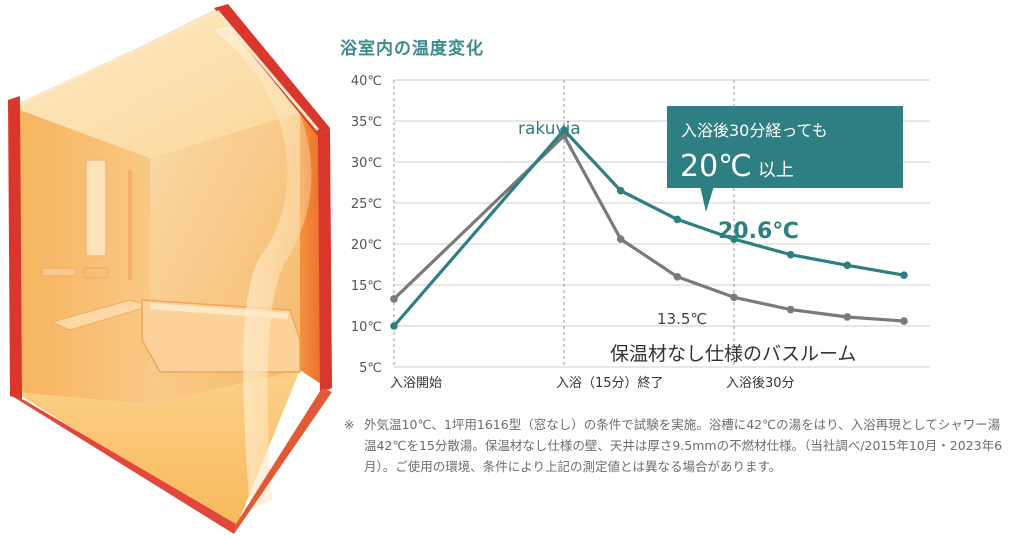 This screenshot has height=536, width=1024. I want to click on y-tick-label: 10℃, so click(366, 327).